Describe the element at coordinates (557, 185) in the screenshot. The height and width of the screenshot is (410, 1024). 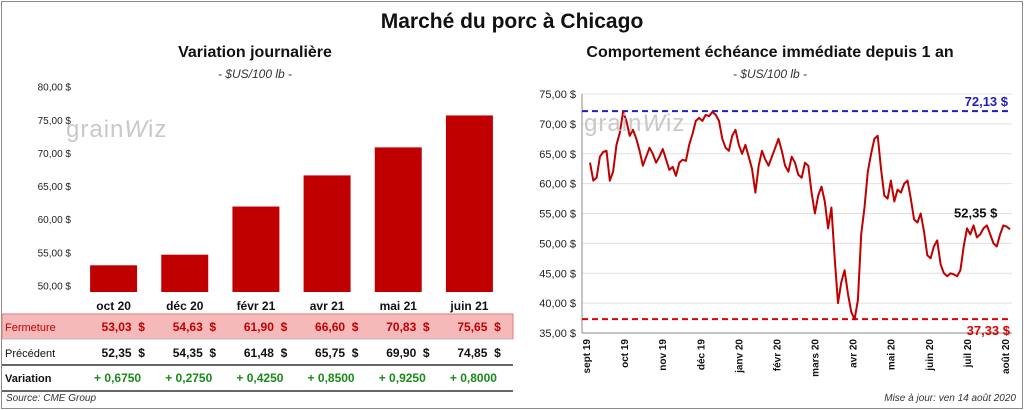
I see `line-y-tick-label: 60,00 $` at that location.